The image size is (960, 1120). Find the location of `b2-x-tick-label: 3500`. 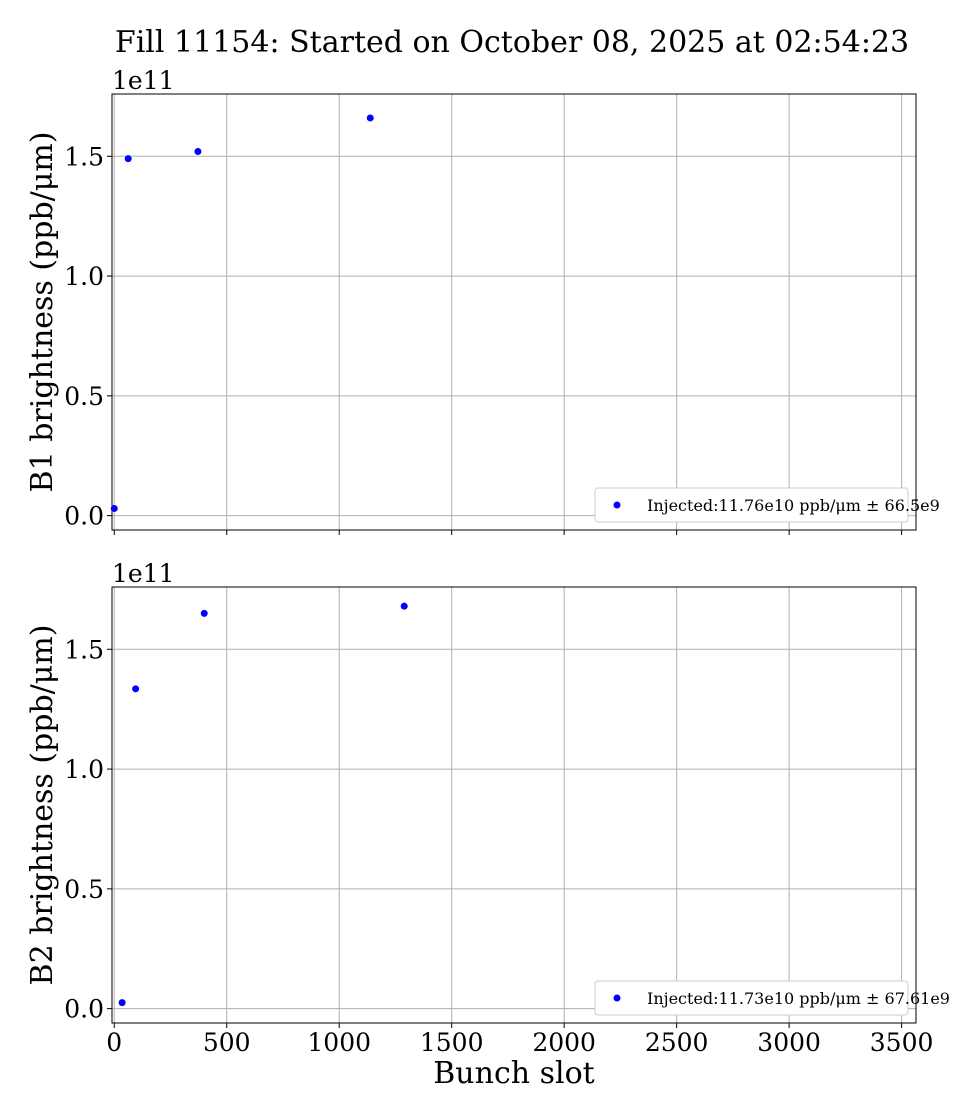

b2-x-tick-label: 3500 is located at coordinates (902, 1042).